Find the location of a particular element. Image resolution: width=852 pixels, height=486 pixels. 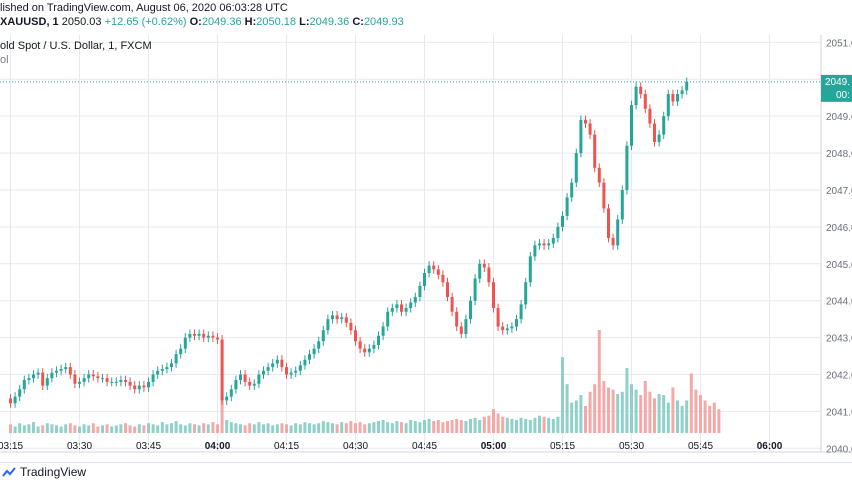

price-tick-label: 2046.0 is located at coordinates (839, 228).